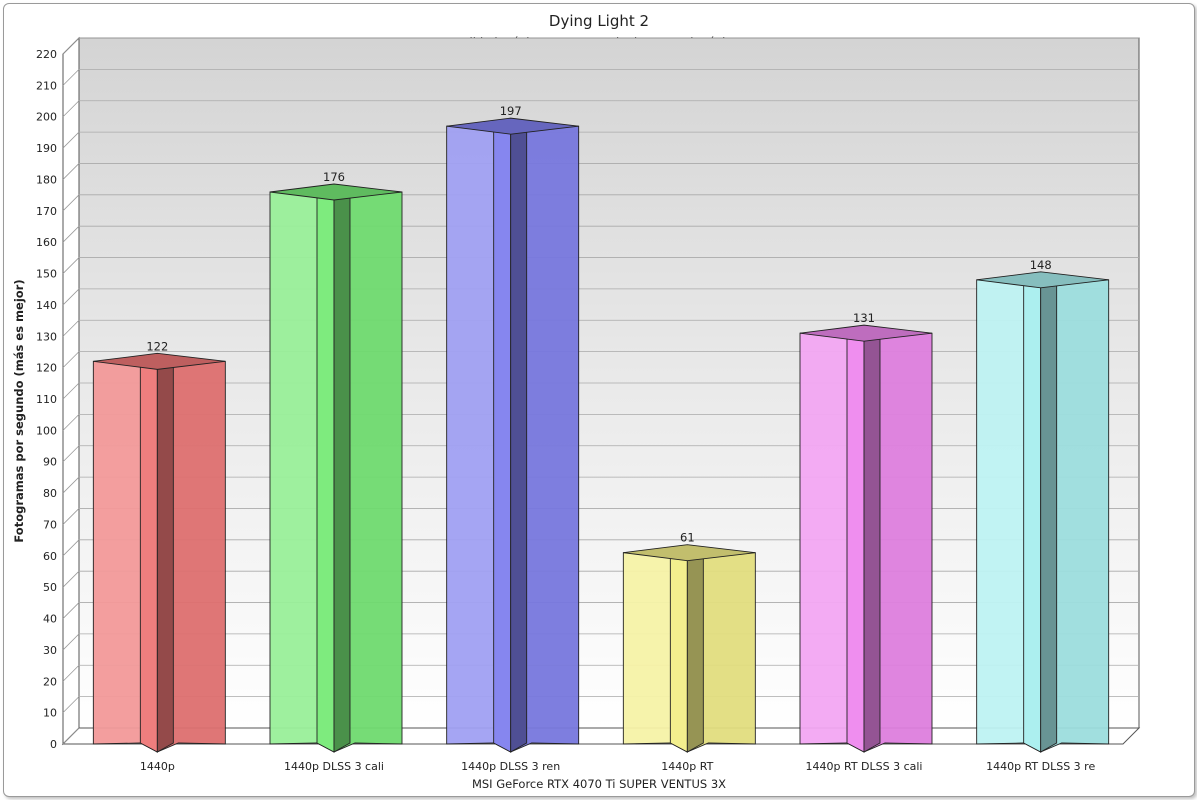 Image resolution: width=1197 pixels, height=800 pixels. I want to click on y-tick-label: 40, so click(50, 619).